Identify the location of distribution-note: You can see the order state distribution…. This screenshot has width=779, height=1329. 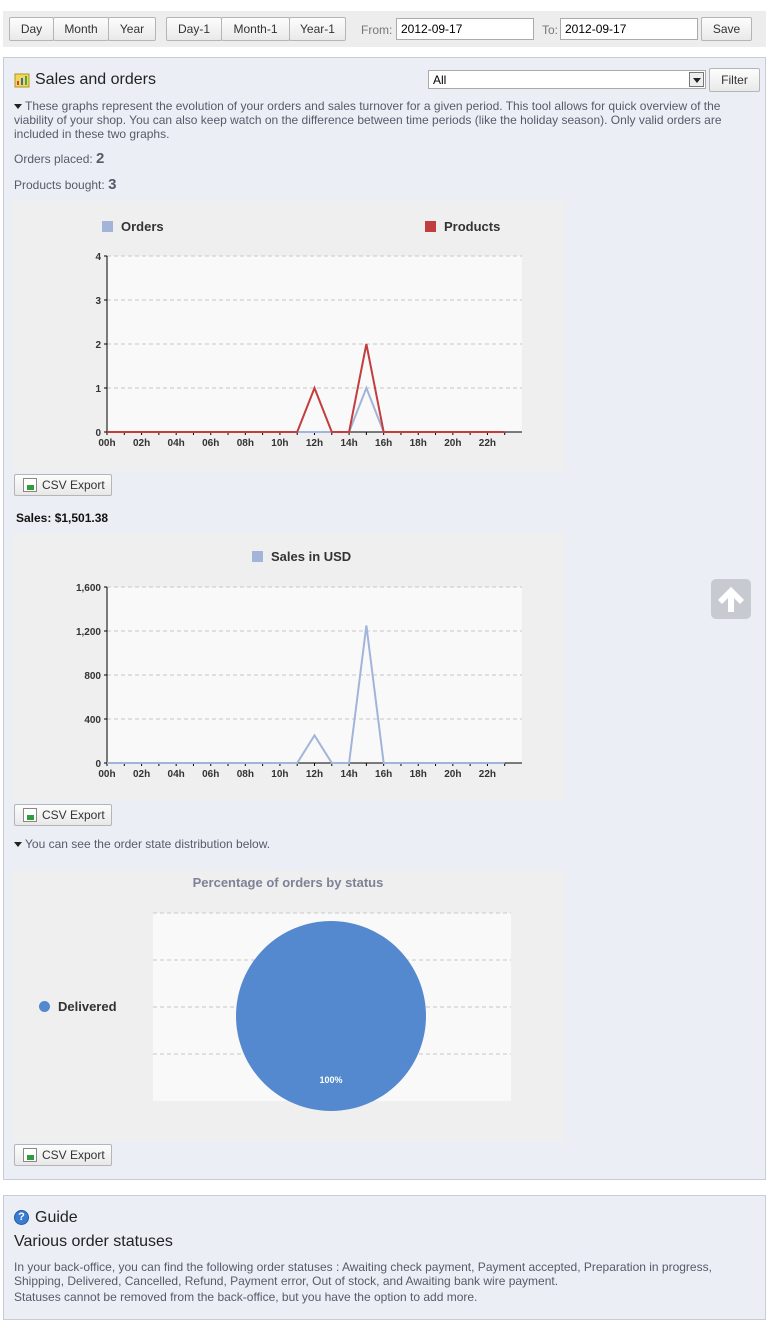
(142, 844).